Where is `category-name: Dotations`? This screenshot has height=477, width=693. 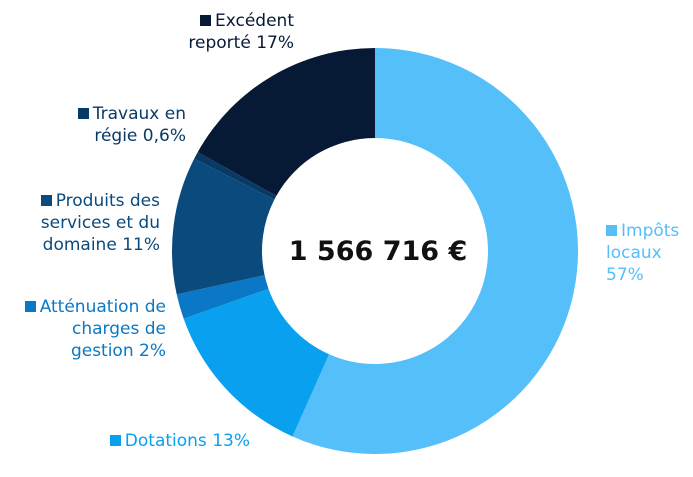
category-name: Dotations is located at coordinates (165, 441).